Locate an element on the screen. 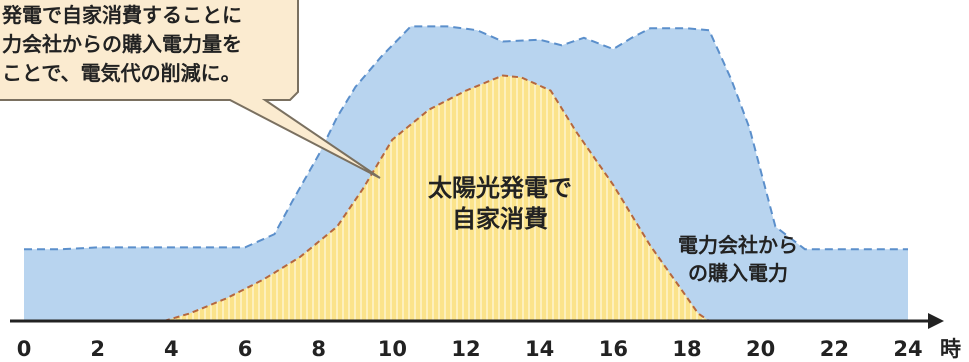 The width and height of the screenshot is (969, 362). x-tick-label: 0 is located at coordinates (24, 349).